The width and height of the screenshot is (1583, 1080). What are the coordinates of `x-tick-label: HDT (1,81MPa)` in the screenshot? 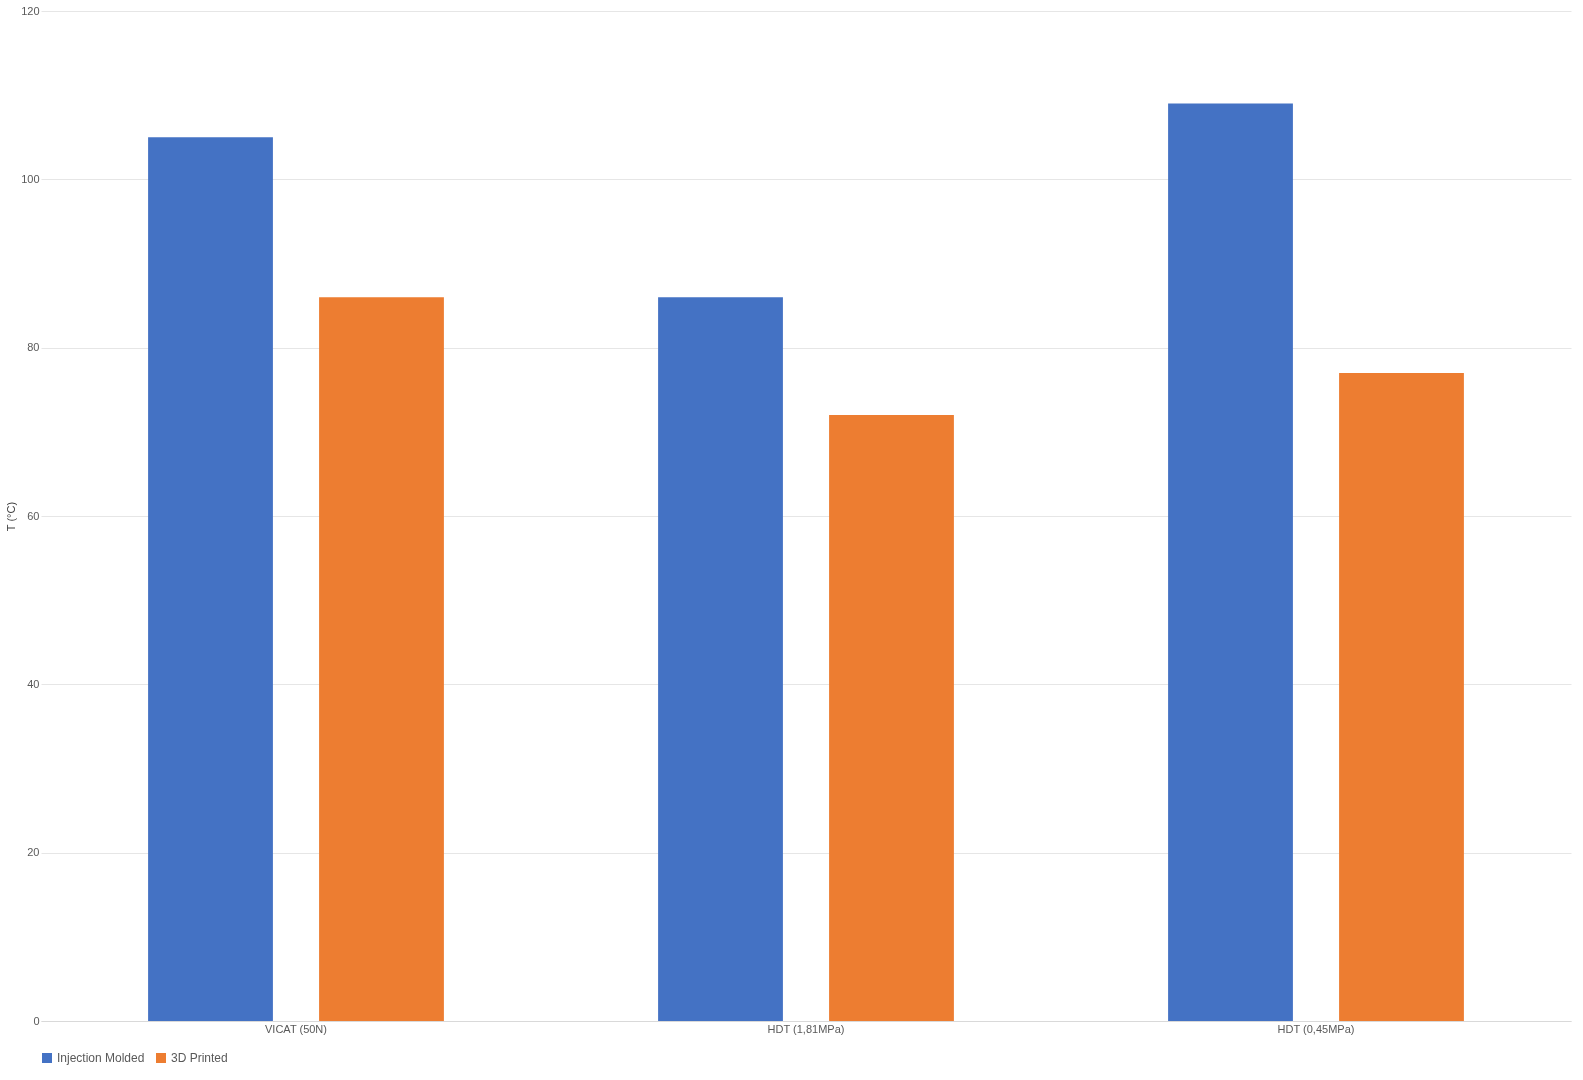 It's located at (806, 1028).